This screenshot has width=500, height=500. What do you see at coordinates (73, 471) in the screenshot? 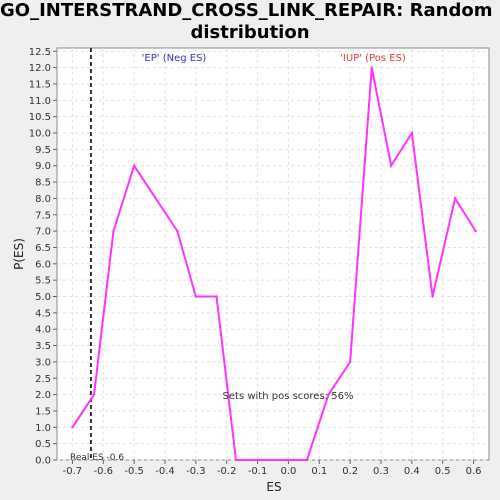
I see `x-tick-label: -0.7` at bounding box center [73, 471].